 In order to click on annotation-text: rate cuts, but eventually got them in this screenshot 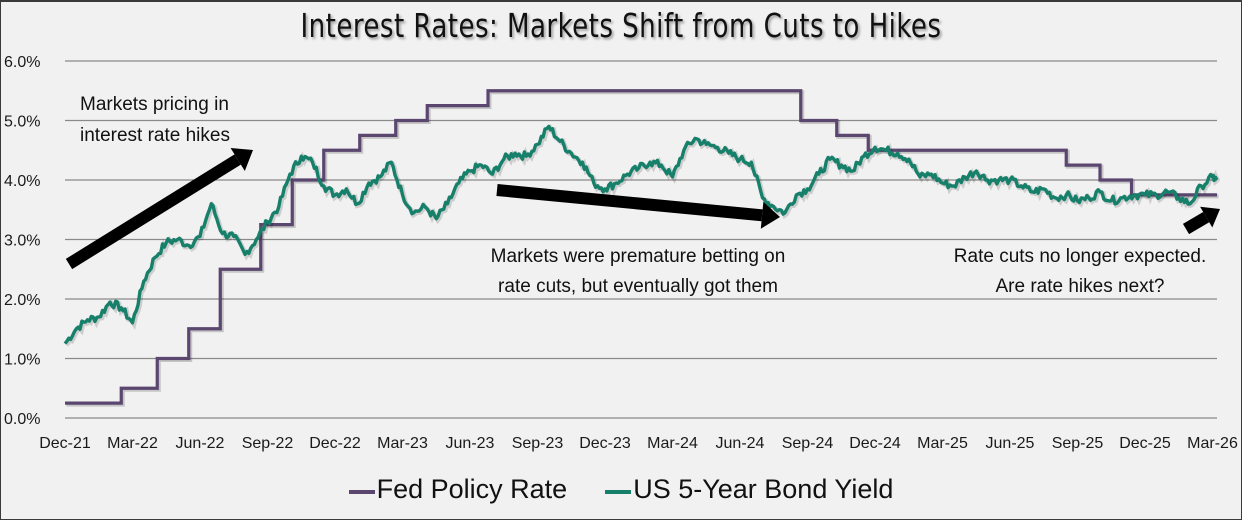, I will do `click(638, 286)`.